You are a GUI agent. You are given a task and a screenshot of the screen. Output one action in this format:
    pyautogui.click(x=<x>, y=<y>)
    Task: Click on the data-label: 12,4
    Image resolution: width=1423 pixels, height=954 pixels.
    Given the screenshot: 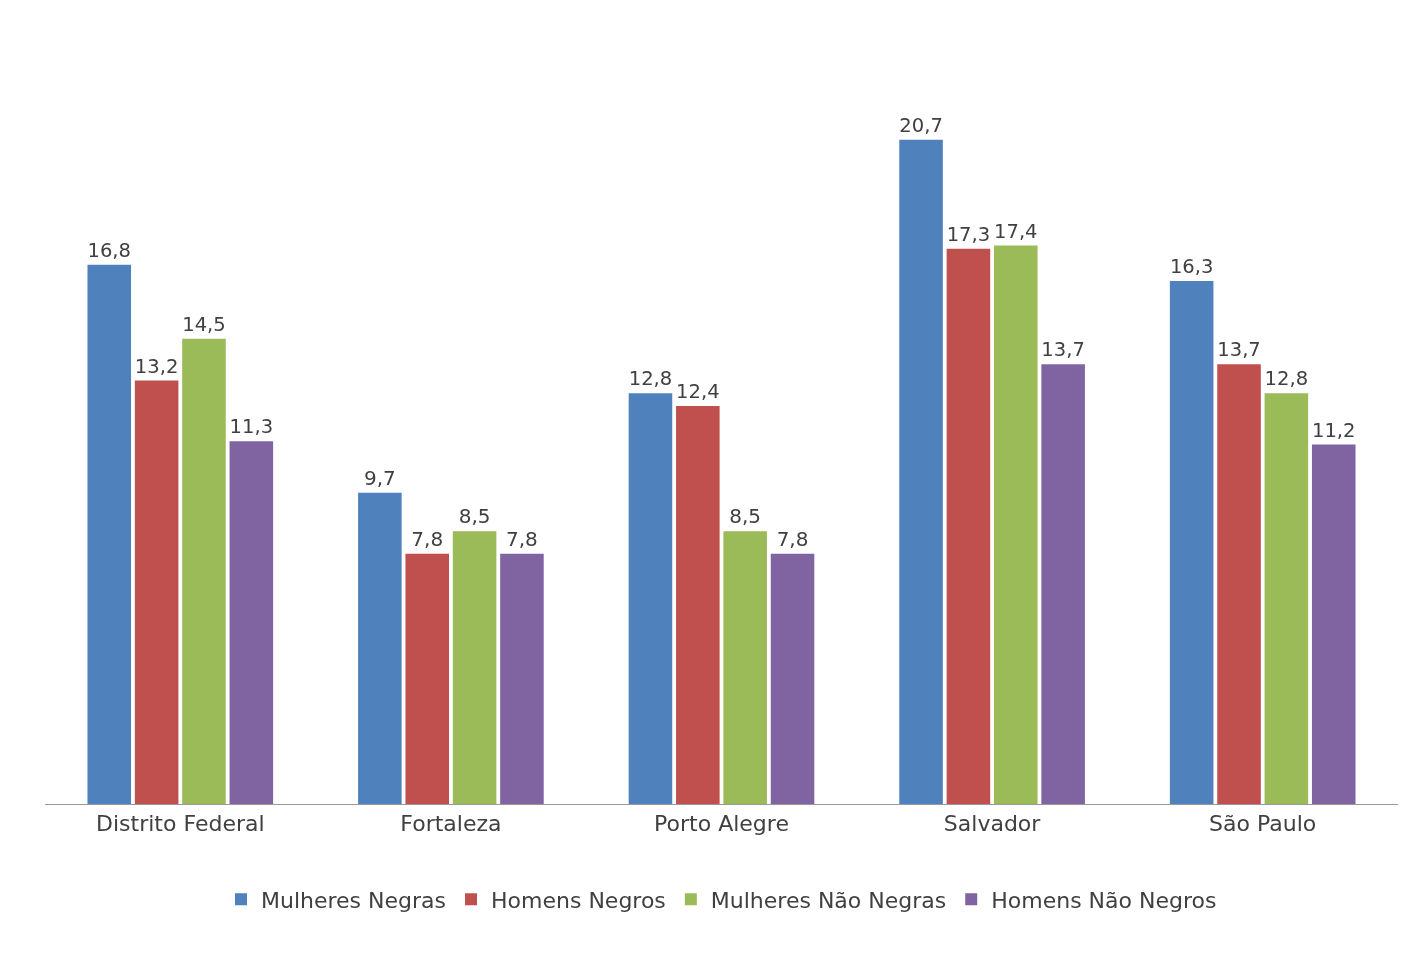 What is the action you would take?
    pyautogui.click(x=698, y=392)
    